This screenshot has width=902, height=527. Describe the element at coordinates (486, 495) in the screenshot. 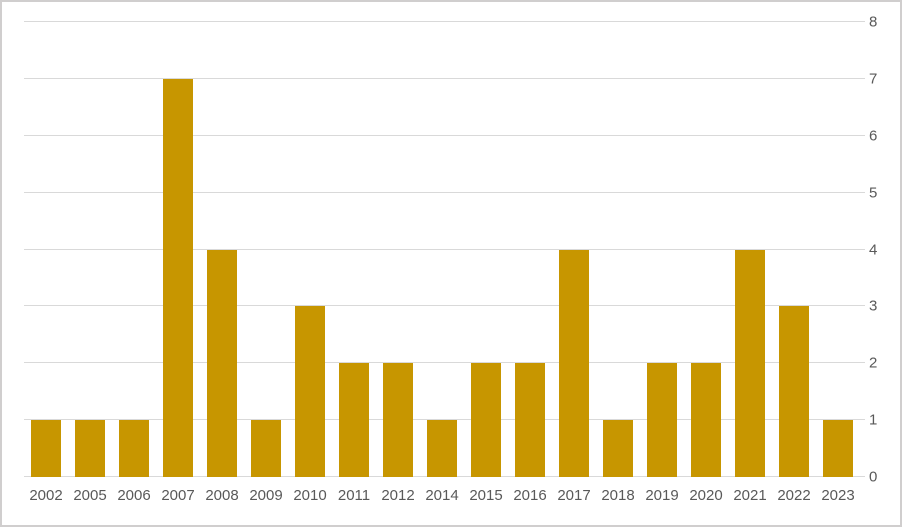

I see `x-tick-label: 2015` at that location.